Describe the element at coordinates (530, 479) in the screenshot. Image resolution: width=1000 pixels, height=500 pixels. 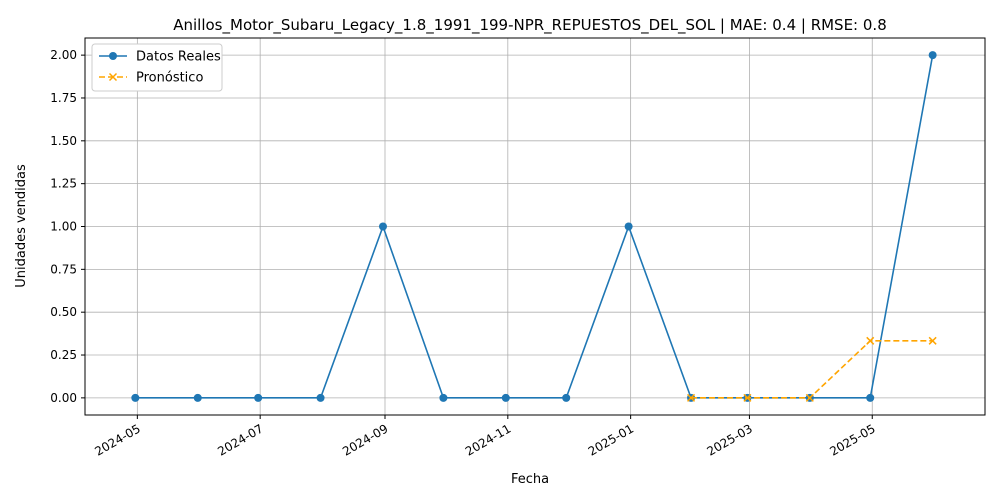
I see `x-axis-title: Fecha` at that location.